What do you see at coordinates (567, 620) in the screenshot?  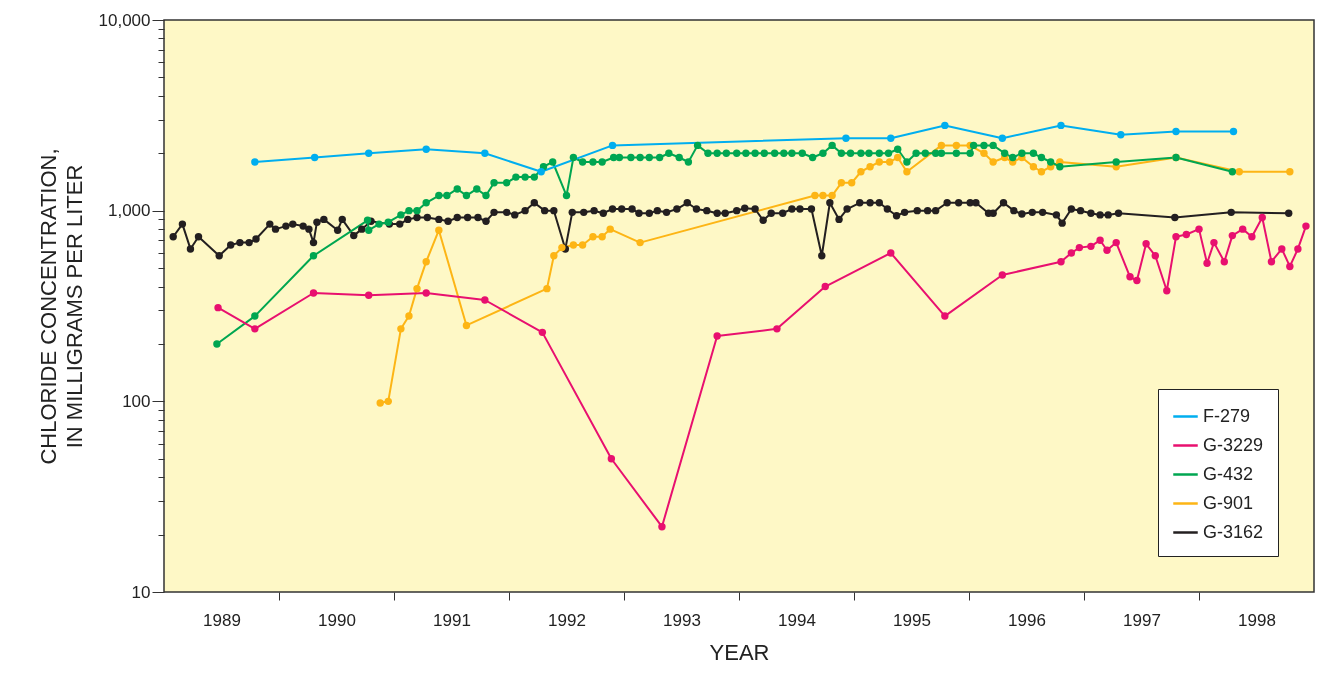 I see `x-tick-label: 1992` at bounding box center [567, 620].